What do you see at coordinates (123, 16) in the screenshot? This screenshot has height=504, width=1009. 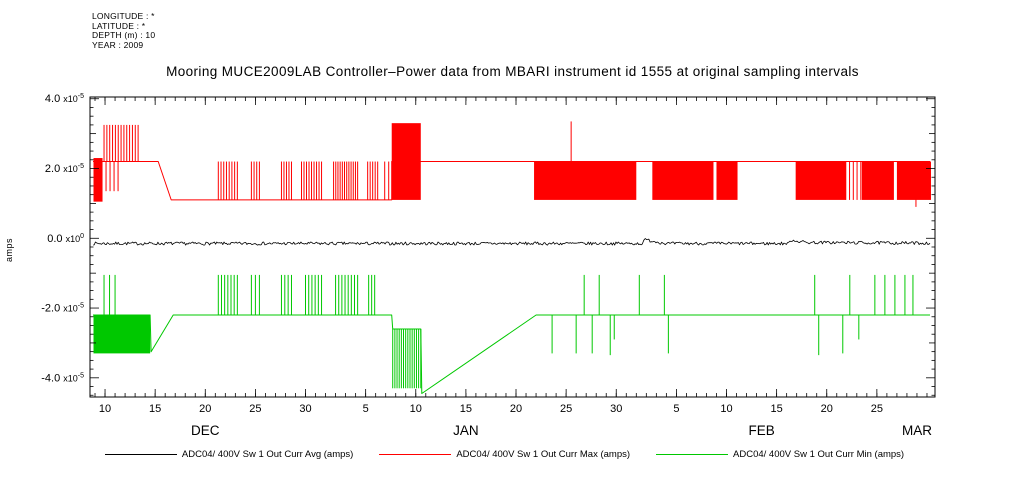 I see `header-info-line: LONGITUDE : *` at bounding box center [123, 16].